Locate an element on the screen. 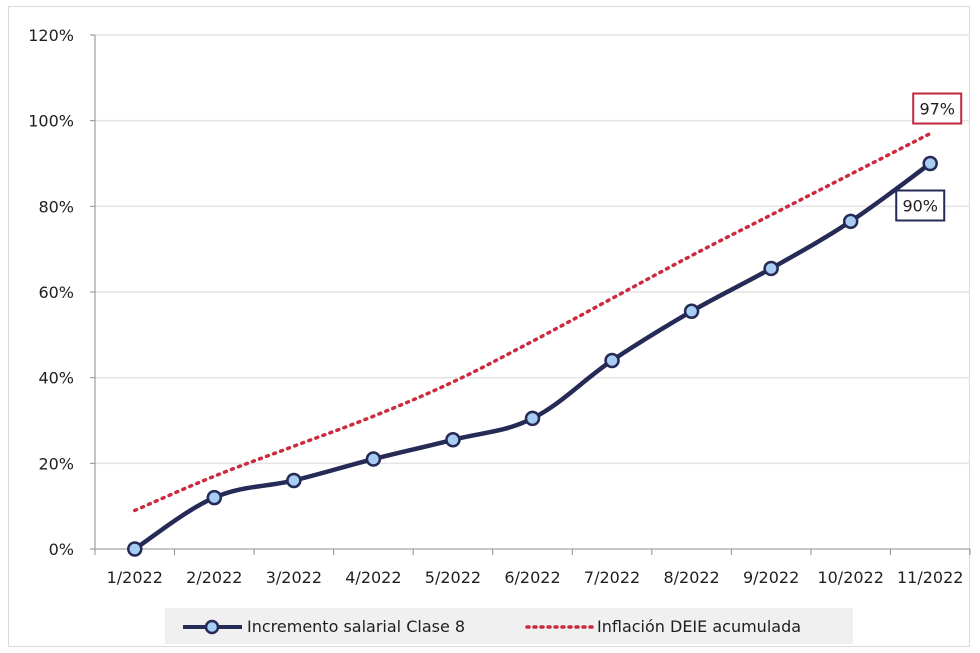 The height and width of the screenshot is (653, 980). y-tick-label: 0% is located at coordinates (61, 549).